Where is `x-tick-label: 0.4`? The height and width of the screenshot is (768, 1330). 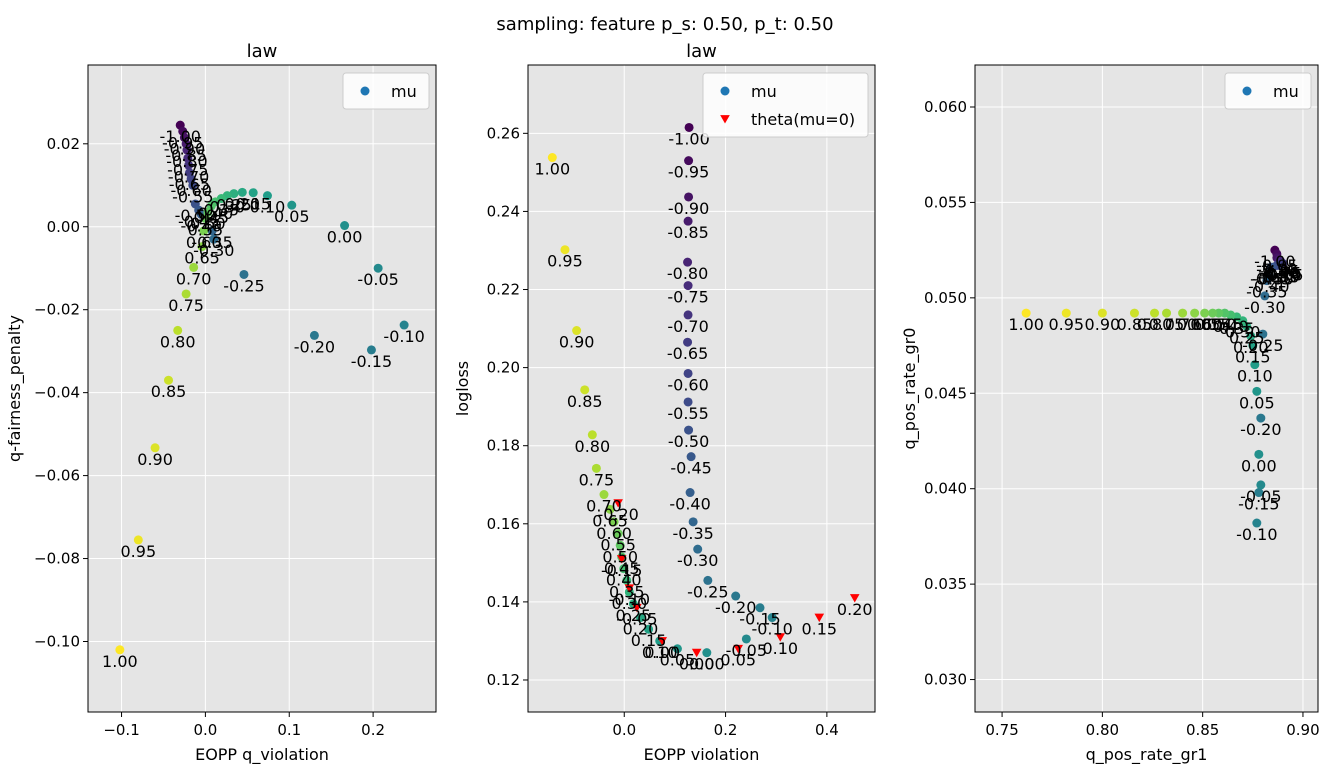 x-tick-label: 0.4 is located at coordinates (827, 730).